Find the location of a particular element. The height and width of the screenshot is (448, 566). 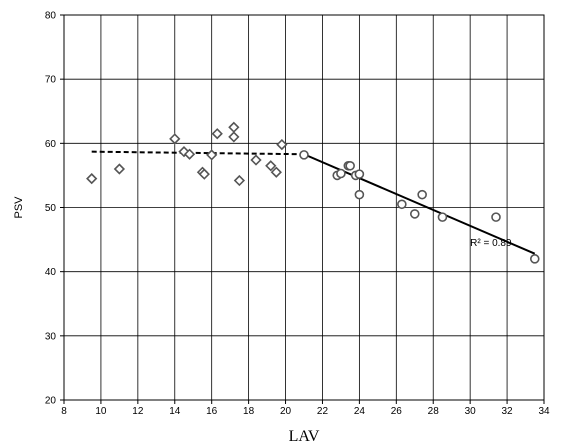

y-tick-label: 20 is located at coordinates (51, 401).